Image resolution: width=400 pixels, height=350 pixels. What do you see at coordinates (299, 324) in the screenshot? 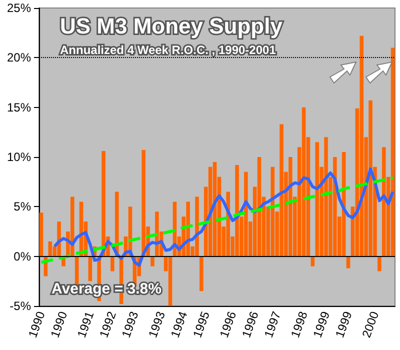
I see `x-tick-label: 1998` at bounding box center [299, 324].